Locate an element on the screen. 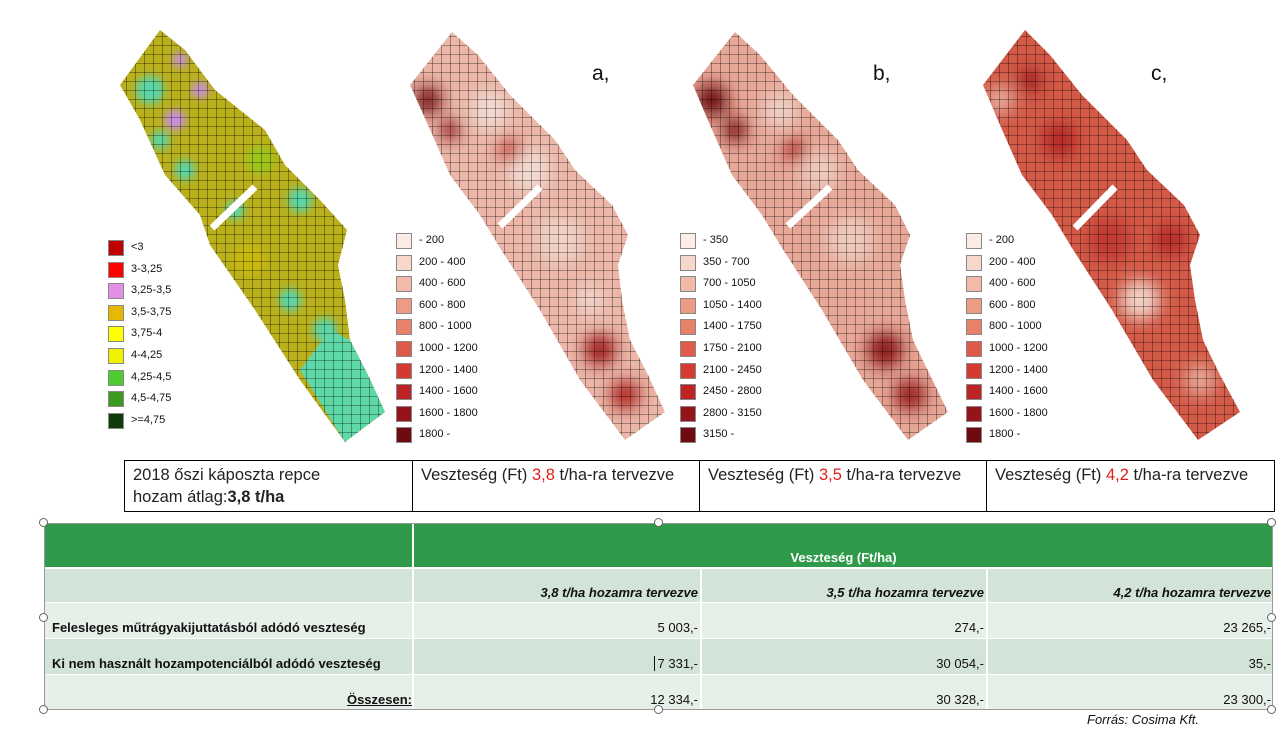 This screenshot has width=1285, height=732. yield-map is located at coordinates (252, 236).